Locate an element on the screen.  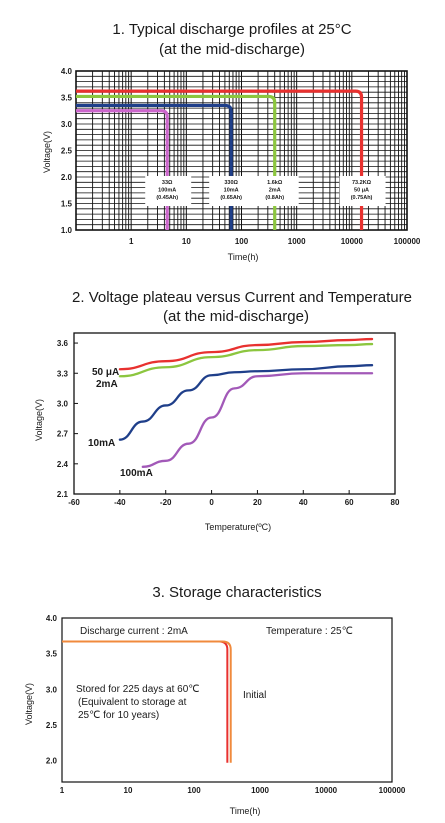
chart-2-xtick: 60 is located at coordinates (349, 502).